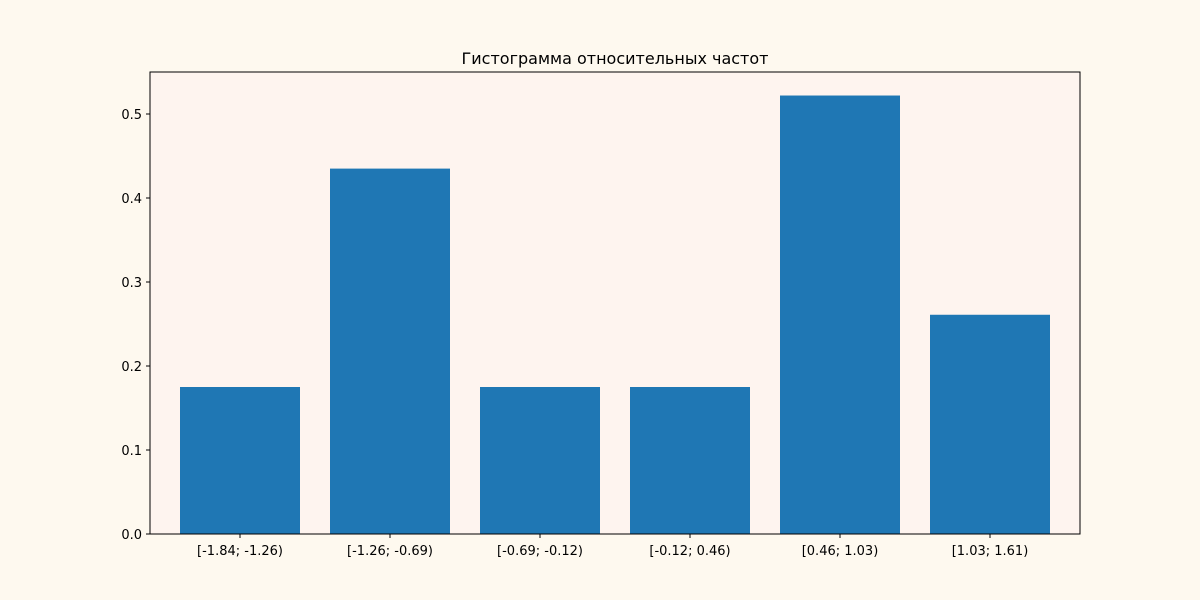  What do you see at coordinates (131, 535) in the screenshot?
I see `y-tick-label: 0.0` at bounding box center [131, 535].